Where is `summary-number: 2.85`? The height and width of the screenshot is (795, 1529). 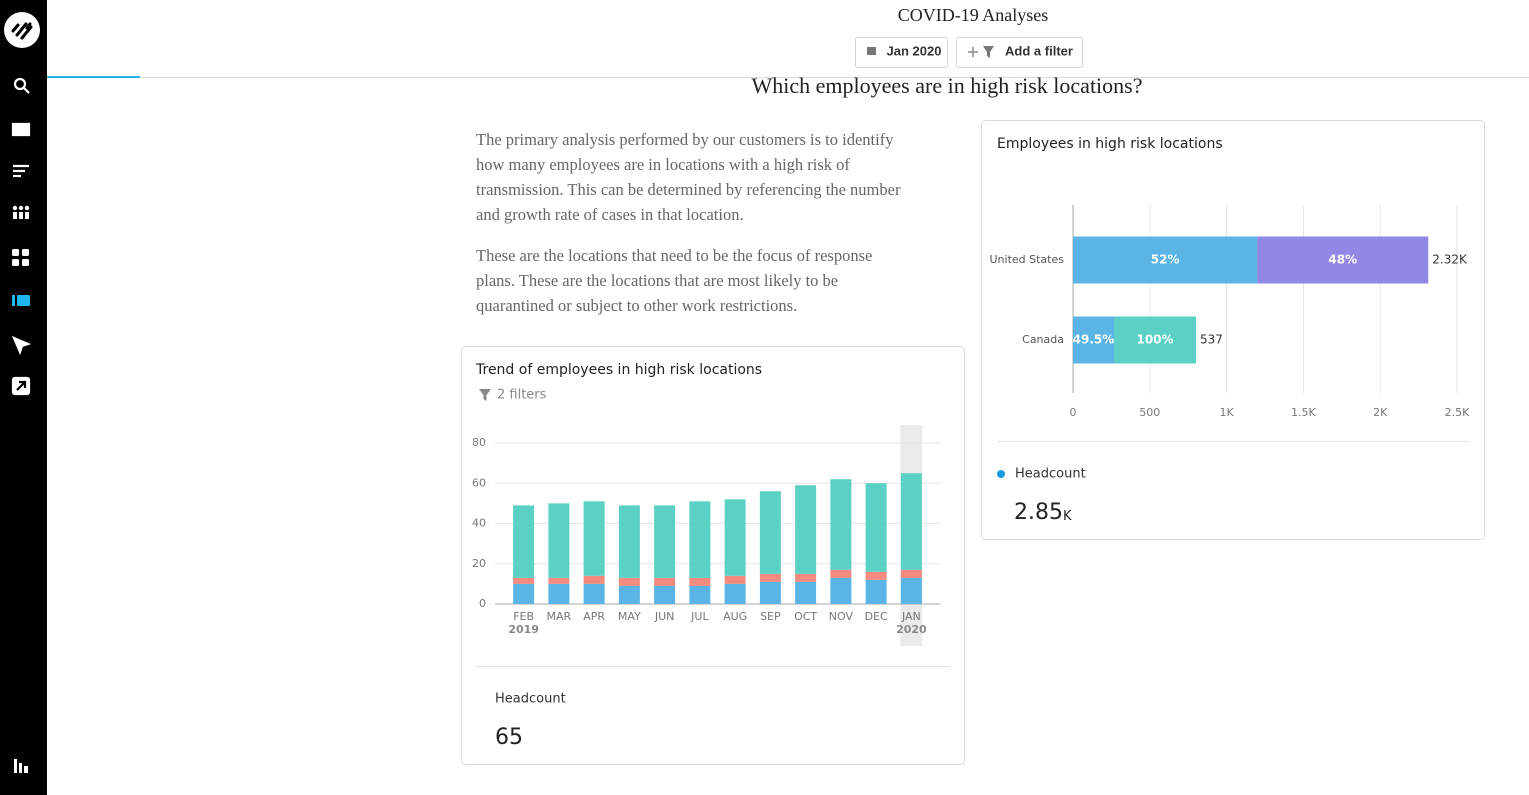 summary-number: 2.85 is located at coordinates (1038, 512).